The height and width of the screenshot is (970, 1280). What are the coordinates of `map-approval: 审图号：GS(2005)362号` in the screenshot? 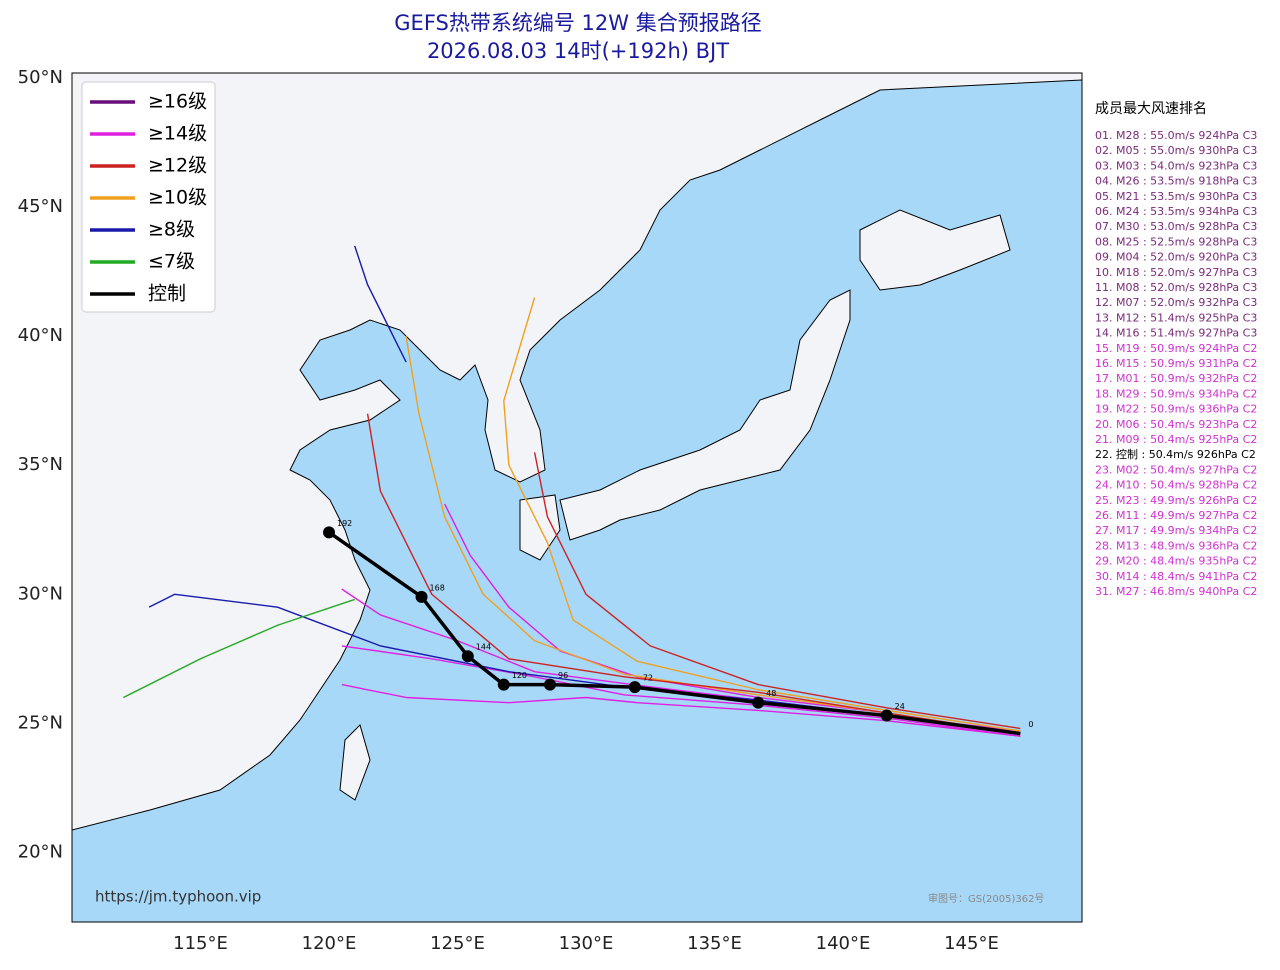 It's located at (986, 898).